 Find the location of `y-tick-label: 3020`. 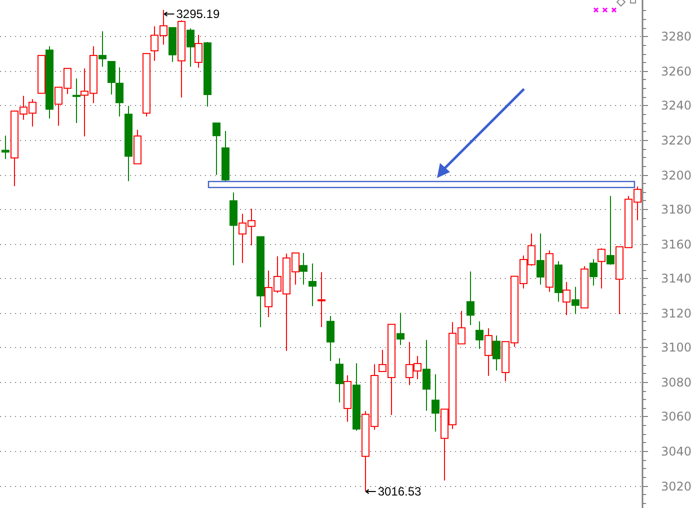

y-tick-label: 3020 is located at coordinates (676, 487).